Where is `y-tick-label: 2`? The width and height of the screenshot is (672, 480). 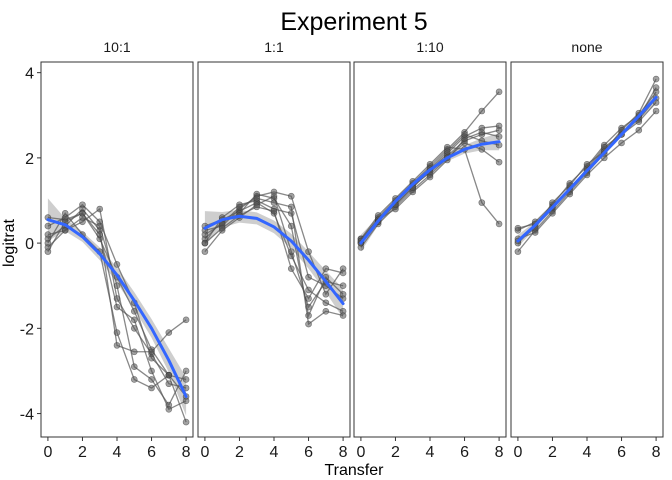
y-tick-label: 2 is located at coordinates (29, 159).